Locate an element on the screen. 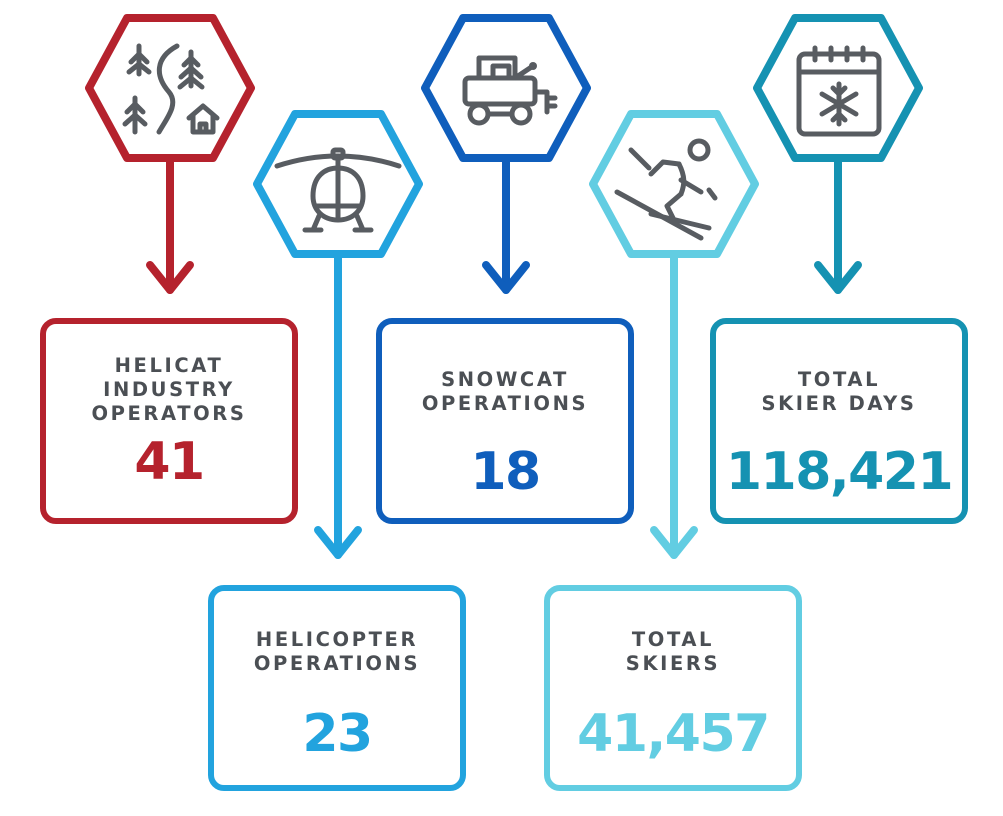  stat-value: 41 is located at coordinates (169, 462).